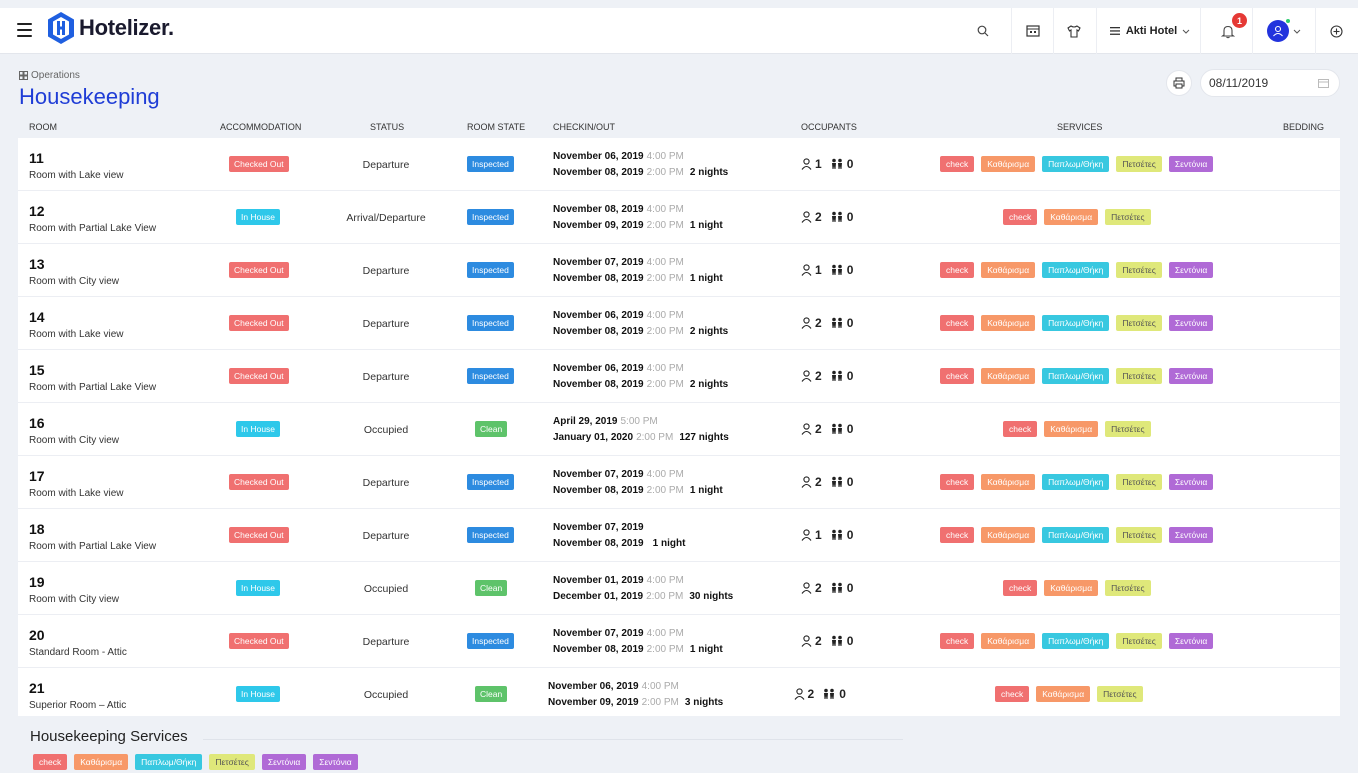  I want to click on breadcrumb: Operations, so click(49, 75).